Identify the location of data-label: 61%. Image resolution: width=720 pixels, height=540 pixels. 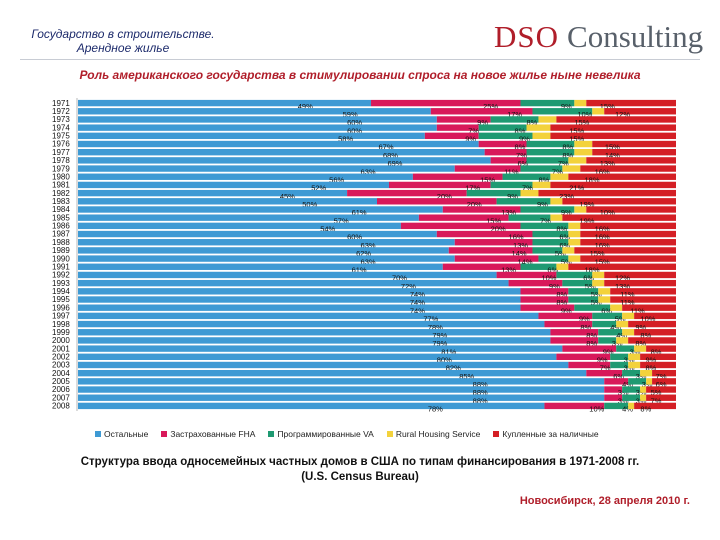
(359, 212).